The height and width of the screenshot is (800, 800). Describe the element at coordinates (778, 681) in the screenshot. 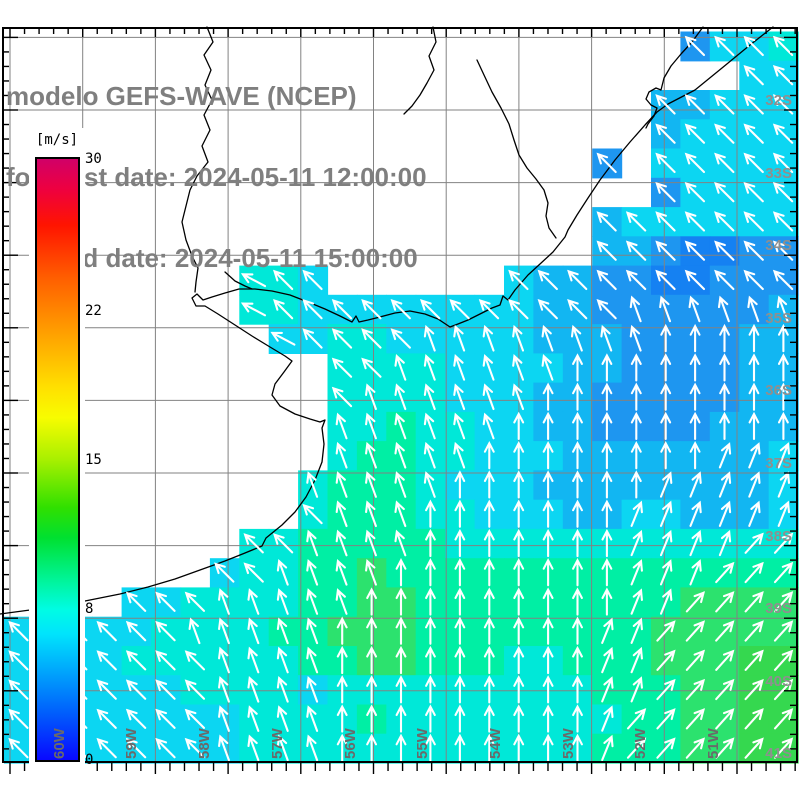

I see `latitude-label: 40S` at that location.